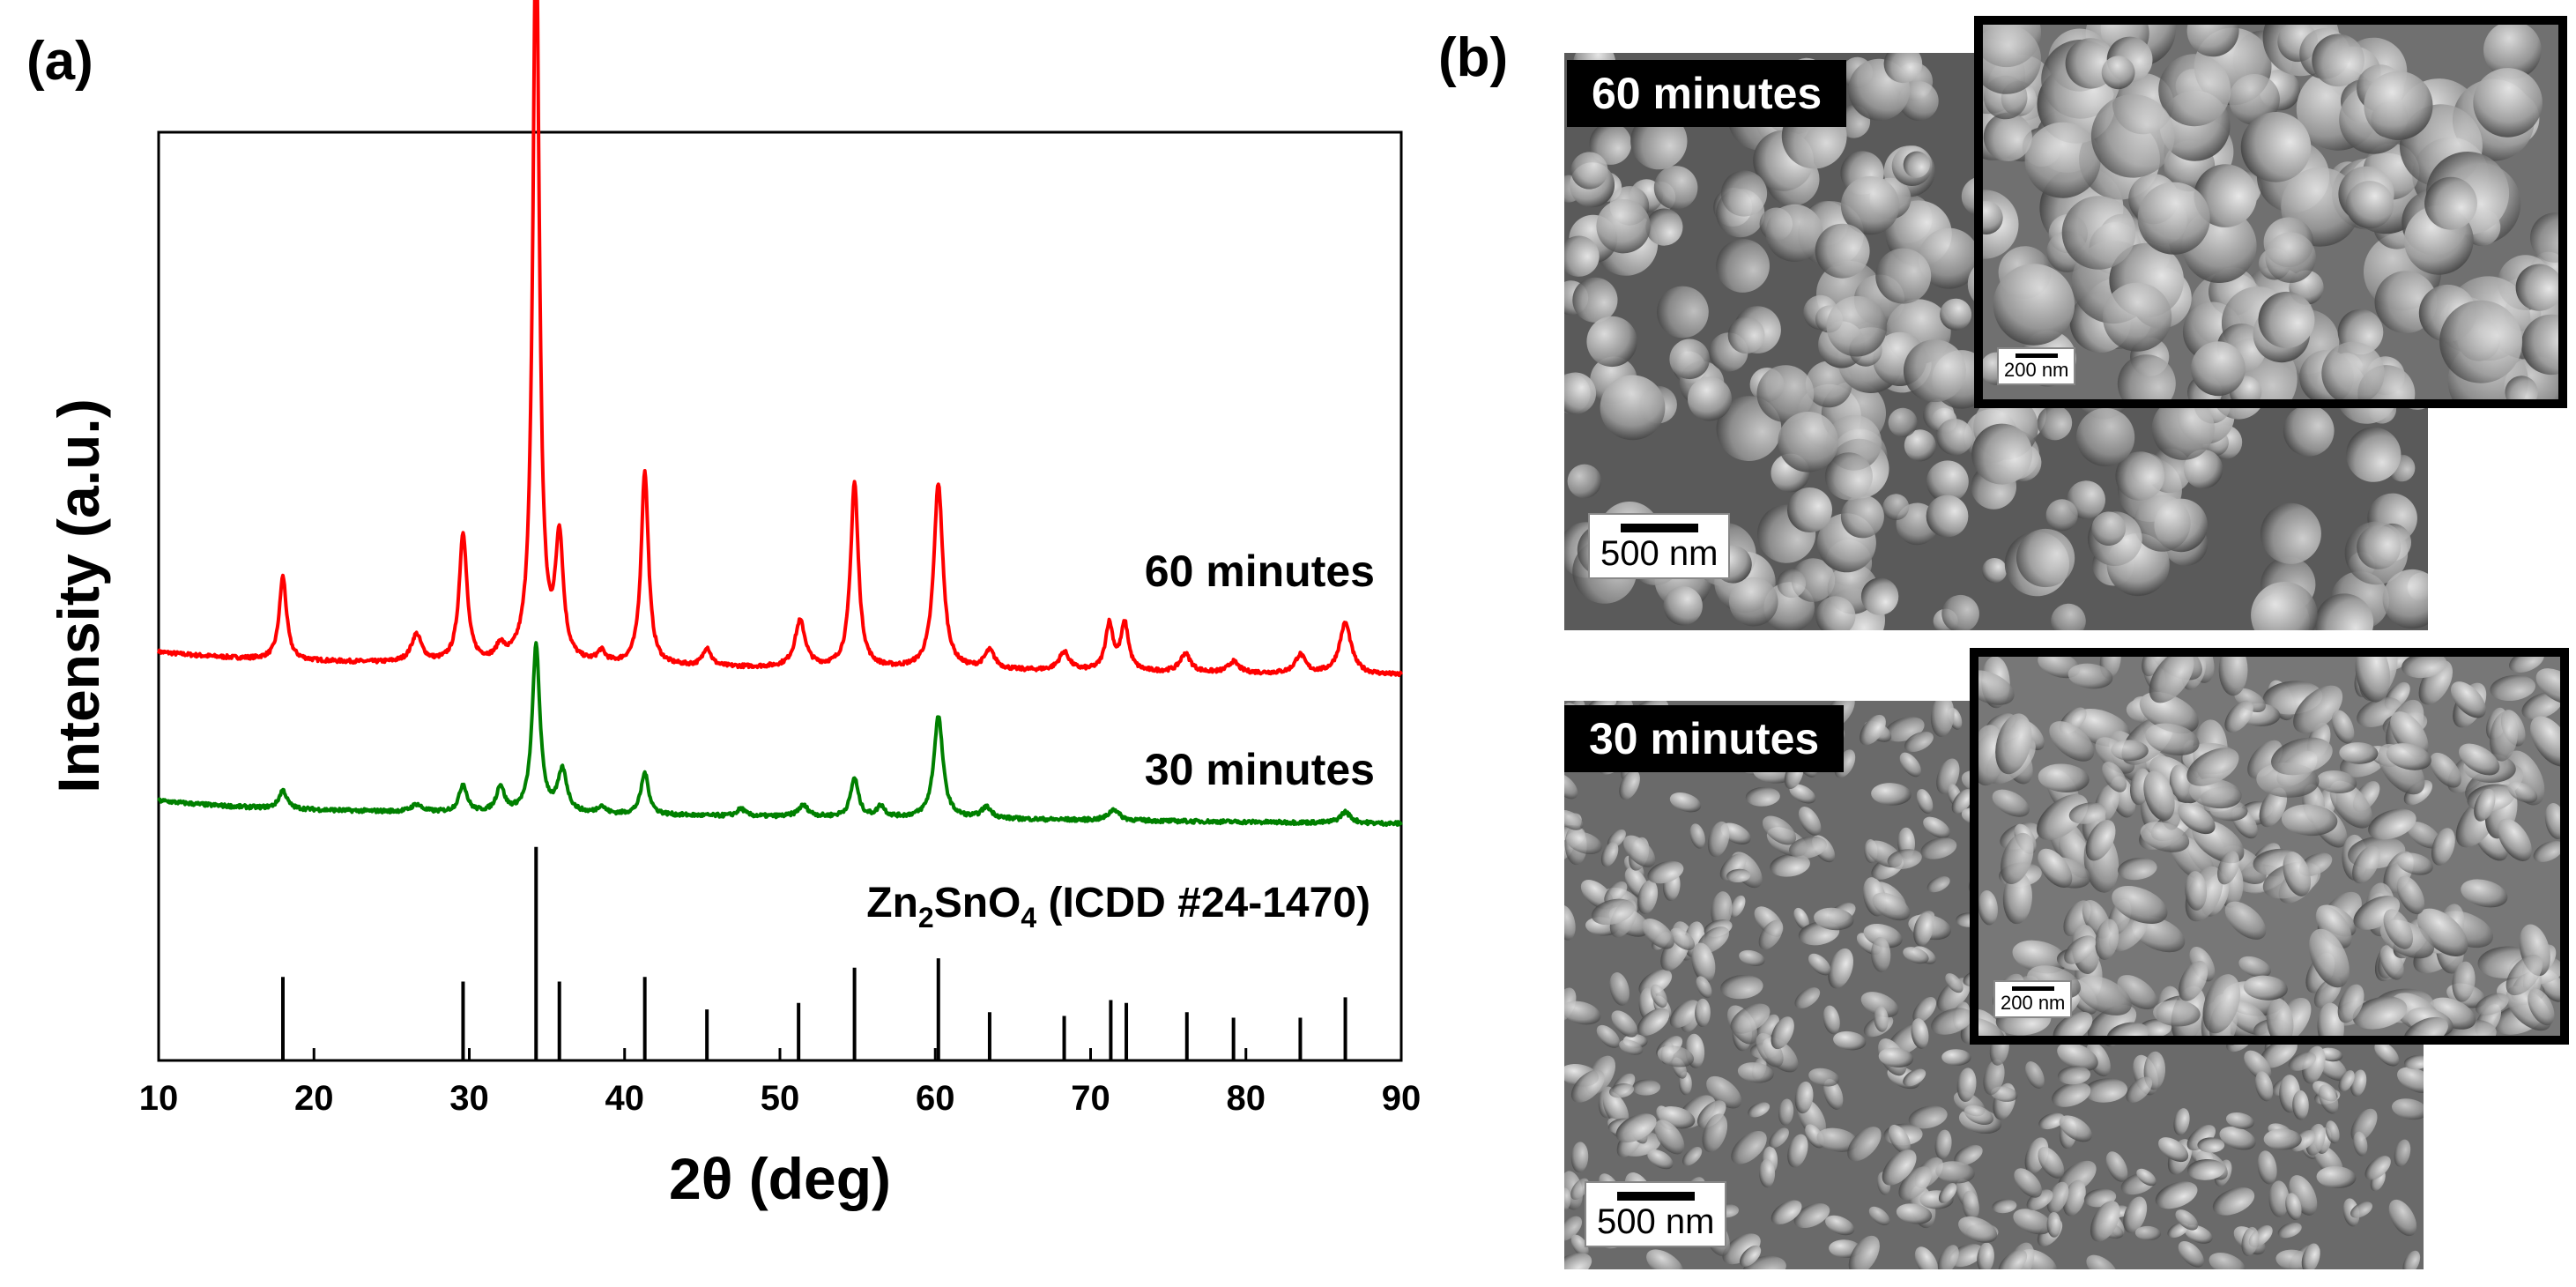  I want to click on x-tick-label: 70, so click(1090, 1098).